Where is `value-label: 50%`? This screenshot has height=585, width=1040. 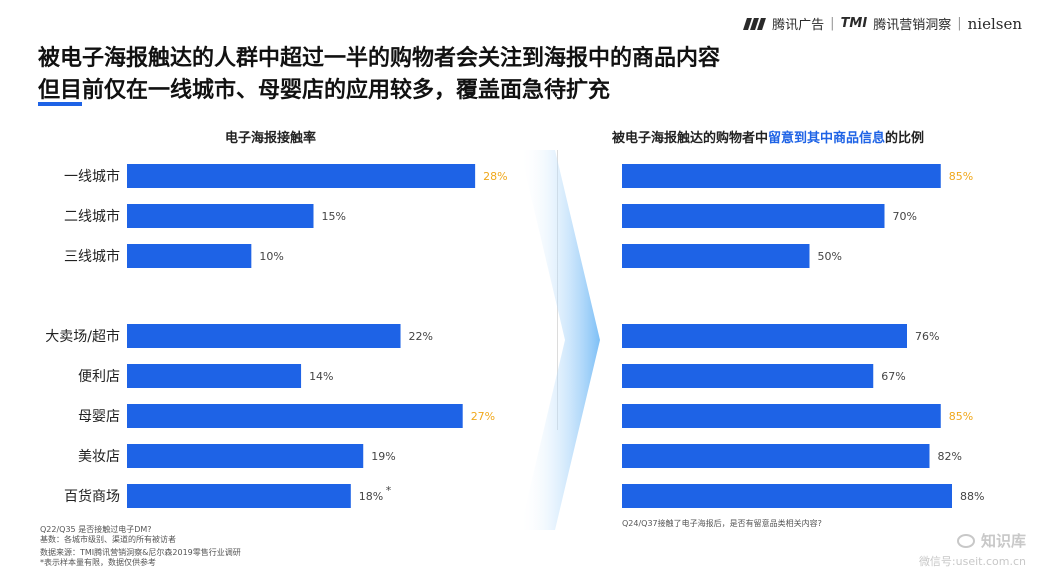 value-label: 50% is located at coordinates (830, 256).